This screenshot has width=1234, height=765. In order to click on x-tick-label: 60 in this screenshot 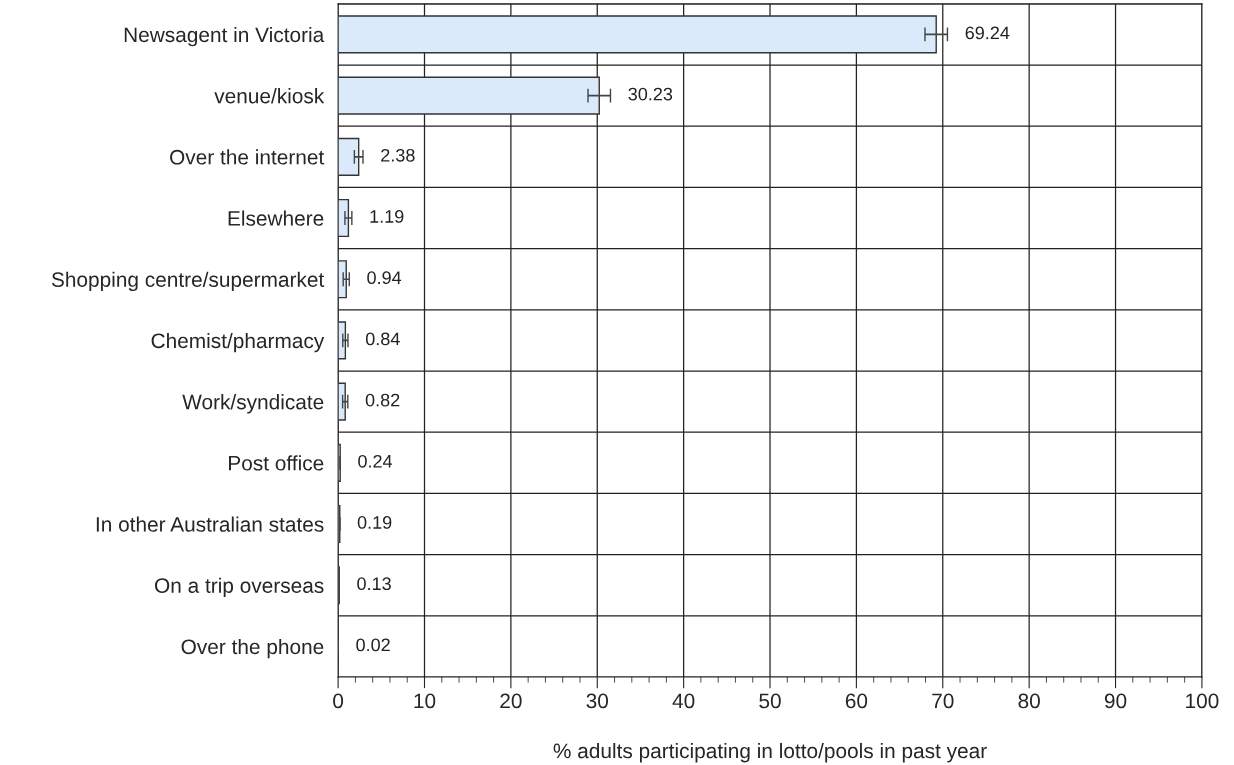, I will do `click(856, 701)`.